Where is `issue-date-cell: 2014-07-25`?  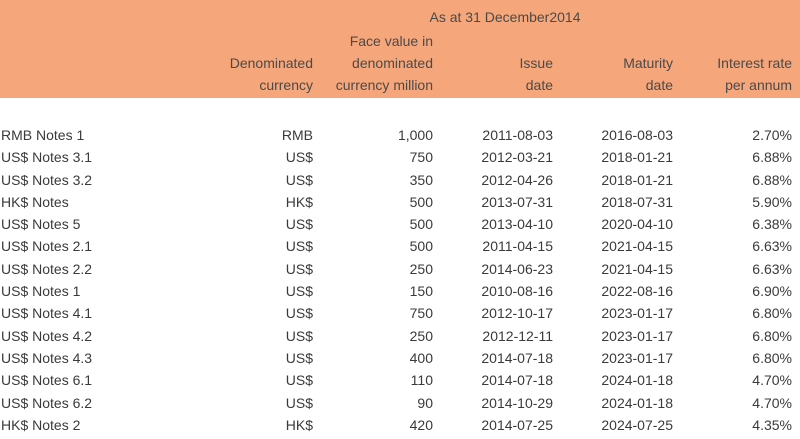
issue-date-cell: 2014-07-25 is located at coordinates (517, 424).